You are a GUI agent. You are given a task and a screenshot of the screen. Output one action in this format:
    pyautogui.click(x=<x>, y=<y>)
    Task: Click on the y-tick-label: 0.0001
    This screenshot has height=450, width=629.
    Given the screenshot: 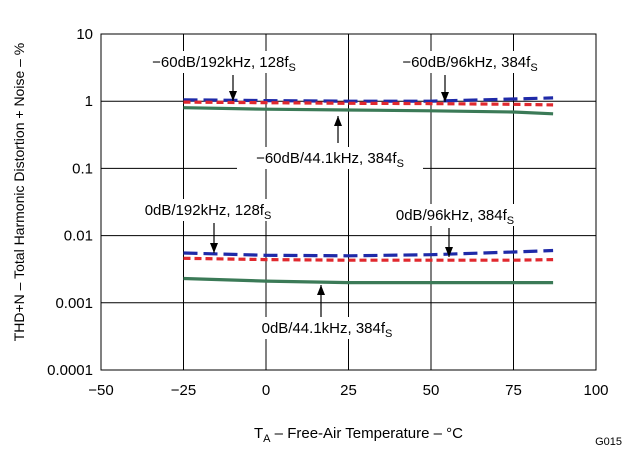 What is the action you would take?
    pyautogui.click(x=70, y=370)
    